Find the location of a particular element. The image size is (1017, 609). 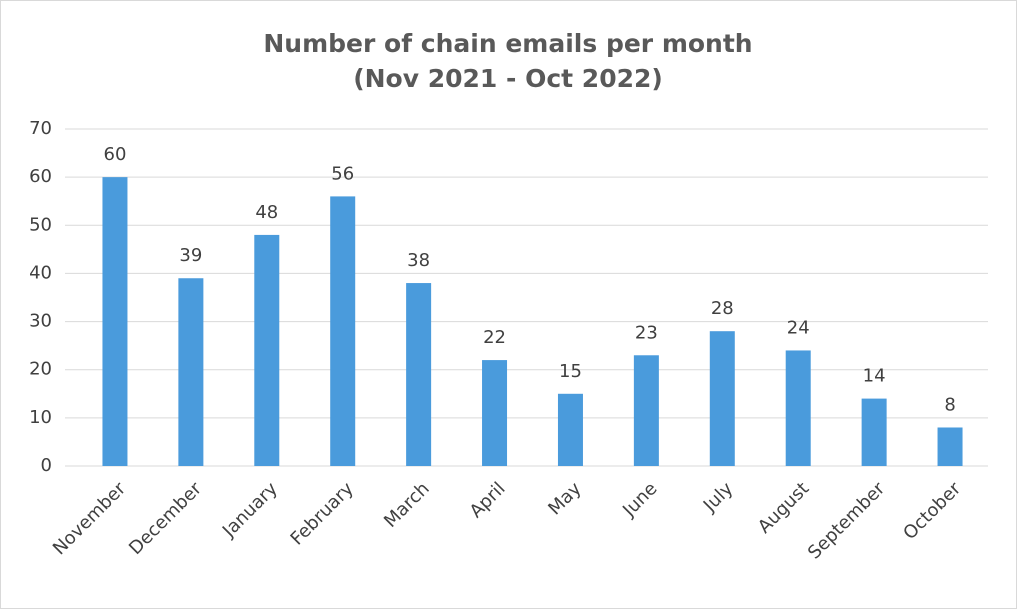

data-label: 56 is located at coordinates (342, 173).